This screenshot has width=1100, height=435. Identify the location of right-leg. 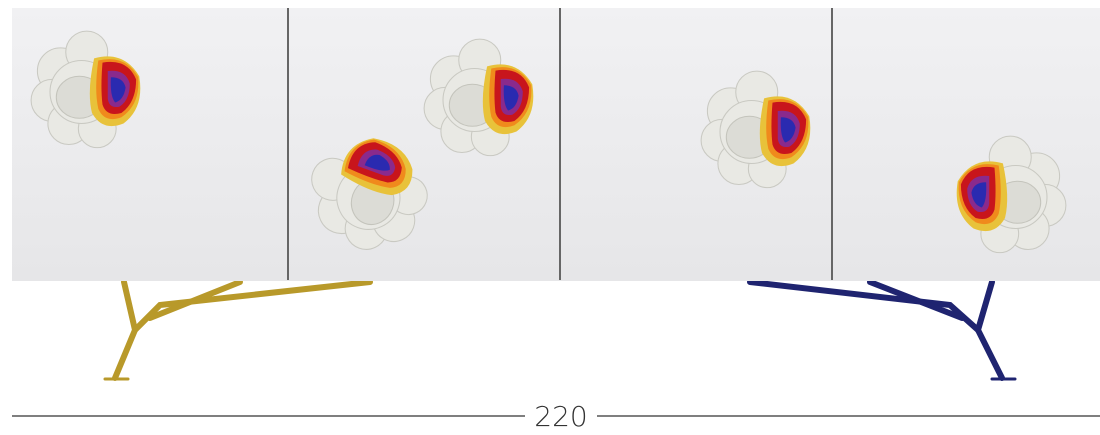
(882, 330).